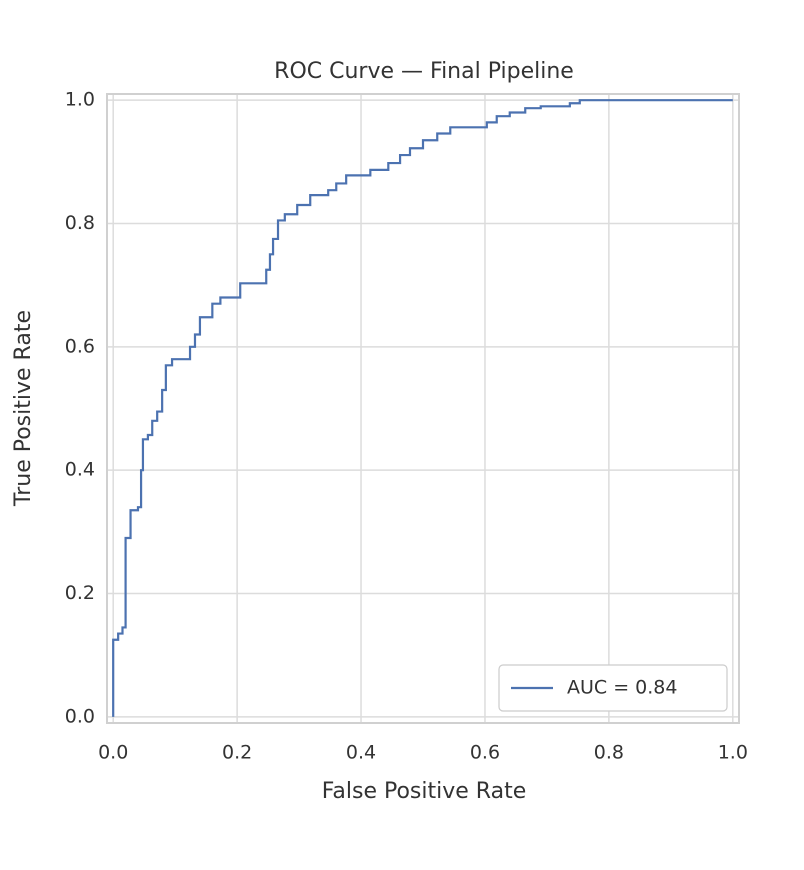  What do you see at coordinates (80, 100) in the screenshot?
I see `y-tick-label: 1.0` at bounding box center [80, 100].